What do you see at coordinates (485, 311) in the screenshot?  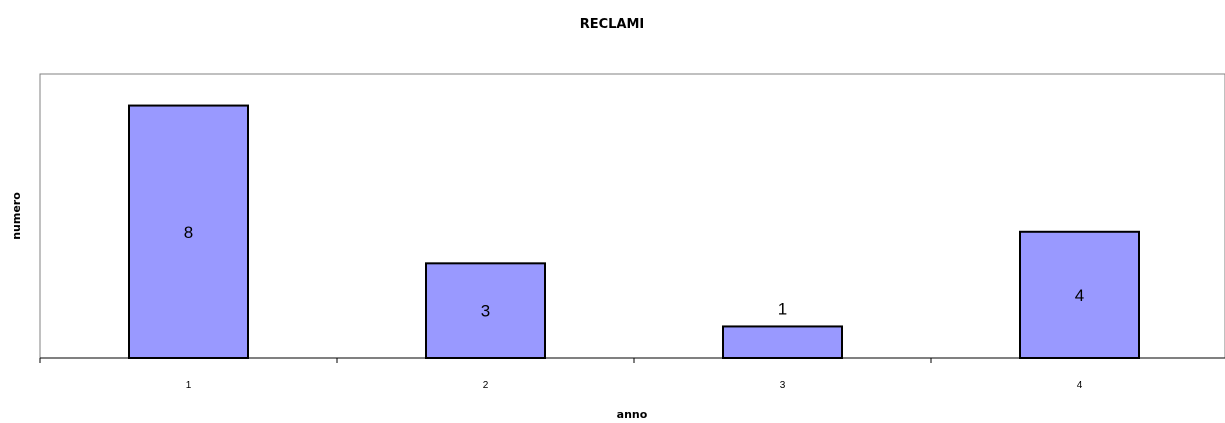 I see `data-label-2: 3` at bounding box center [485, 311].